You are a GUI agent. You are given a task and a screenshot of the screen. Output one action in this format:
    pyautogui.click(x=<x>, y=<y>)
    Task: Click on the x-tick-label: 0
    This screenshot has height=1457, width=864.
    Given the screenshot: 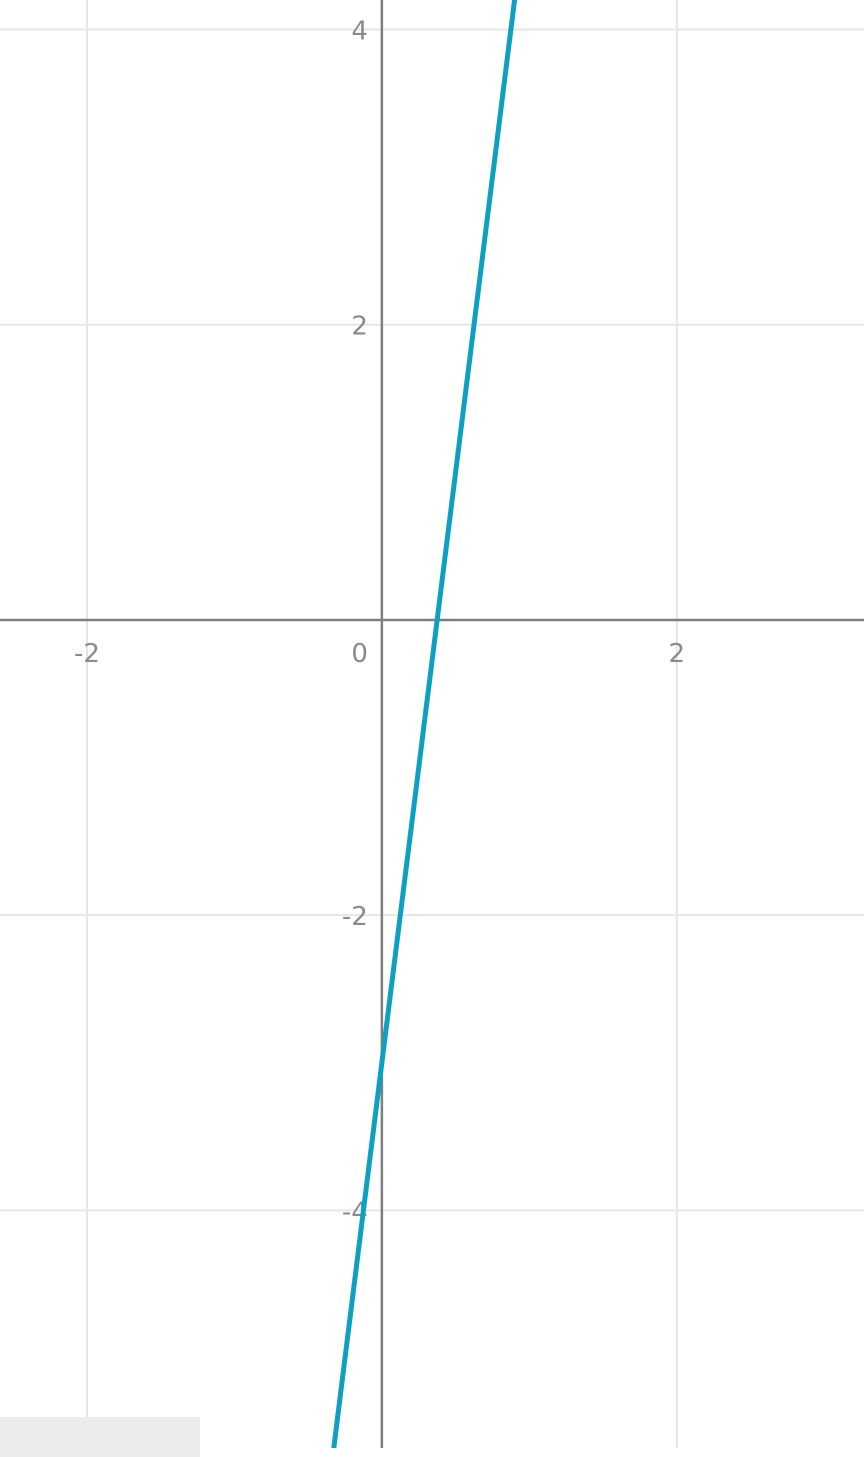 What is the action you would take?
    pyautogui.click(x=359, y=654)
    